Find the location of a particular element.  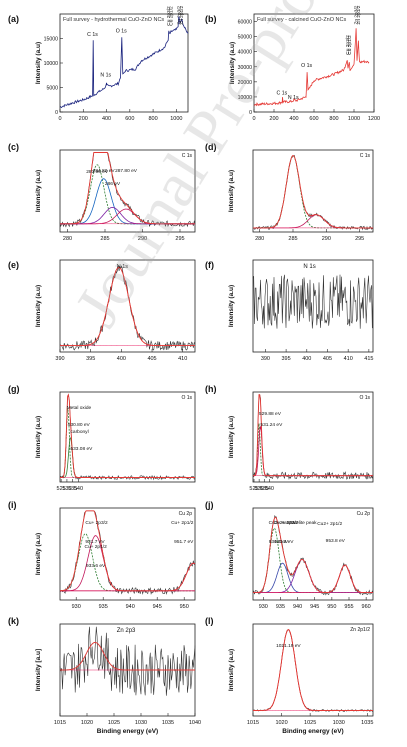

x-tick-label: 525 is located at coordinates (61, 489).